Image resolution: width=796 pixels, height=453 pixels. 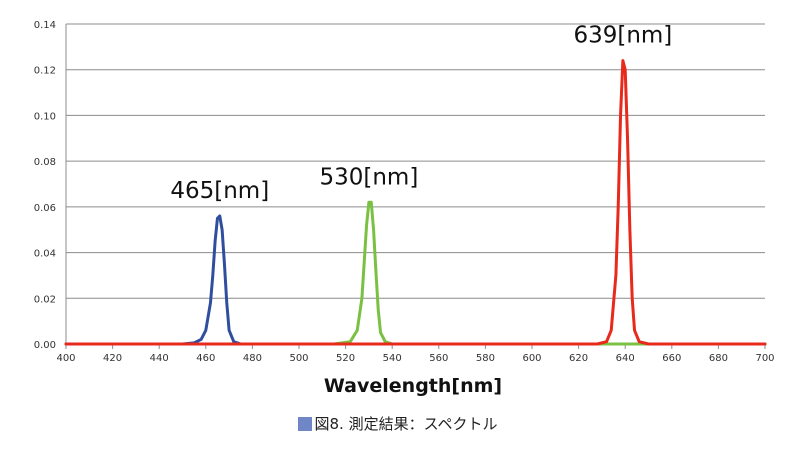 I want to click on x-tick-label: 500, so click(x=298, y=358).